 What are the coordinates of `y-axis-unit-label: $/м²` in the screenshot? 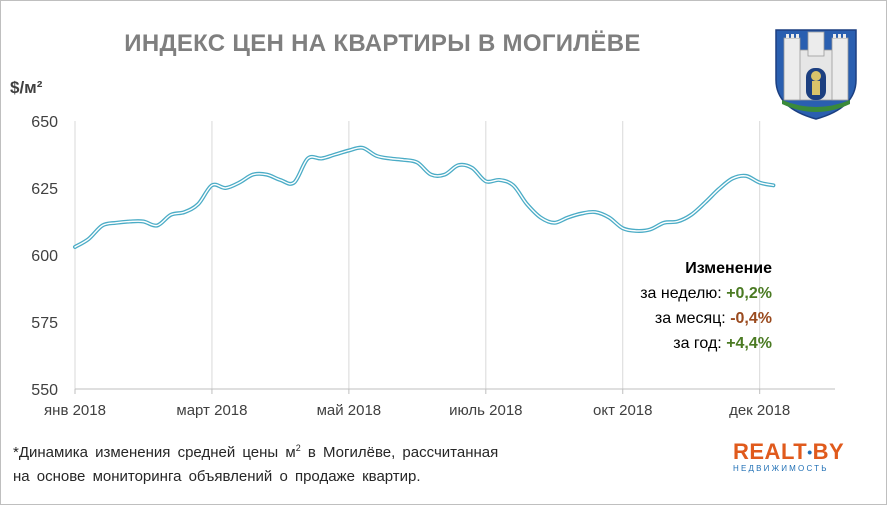 It's located at (26, 87).